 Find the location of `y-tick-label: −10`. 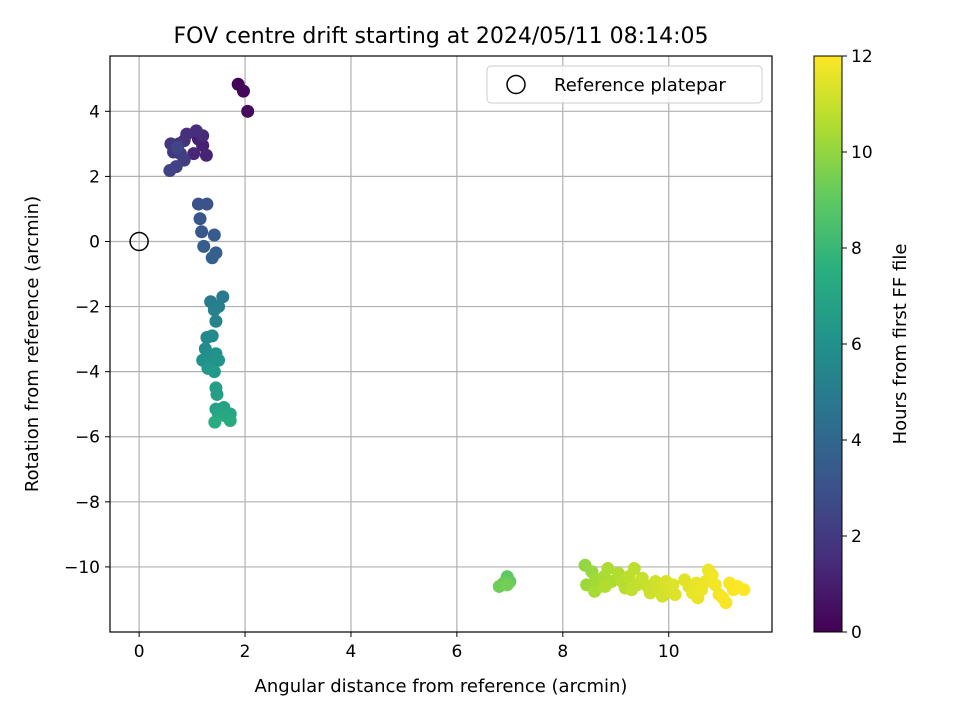

y-tick-label: −10 is located at coordinates (82, 568).